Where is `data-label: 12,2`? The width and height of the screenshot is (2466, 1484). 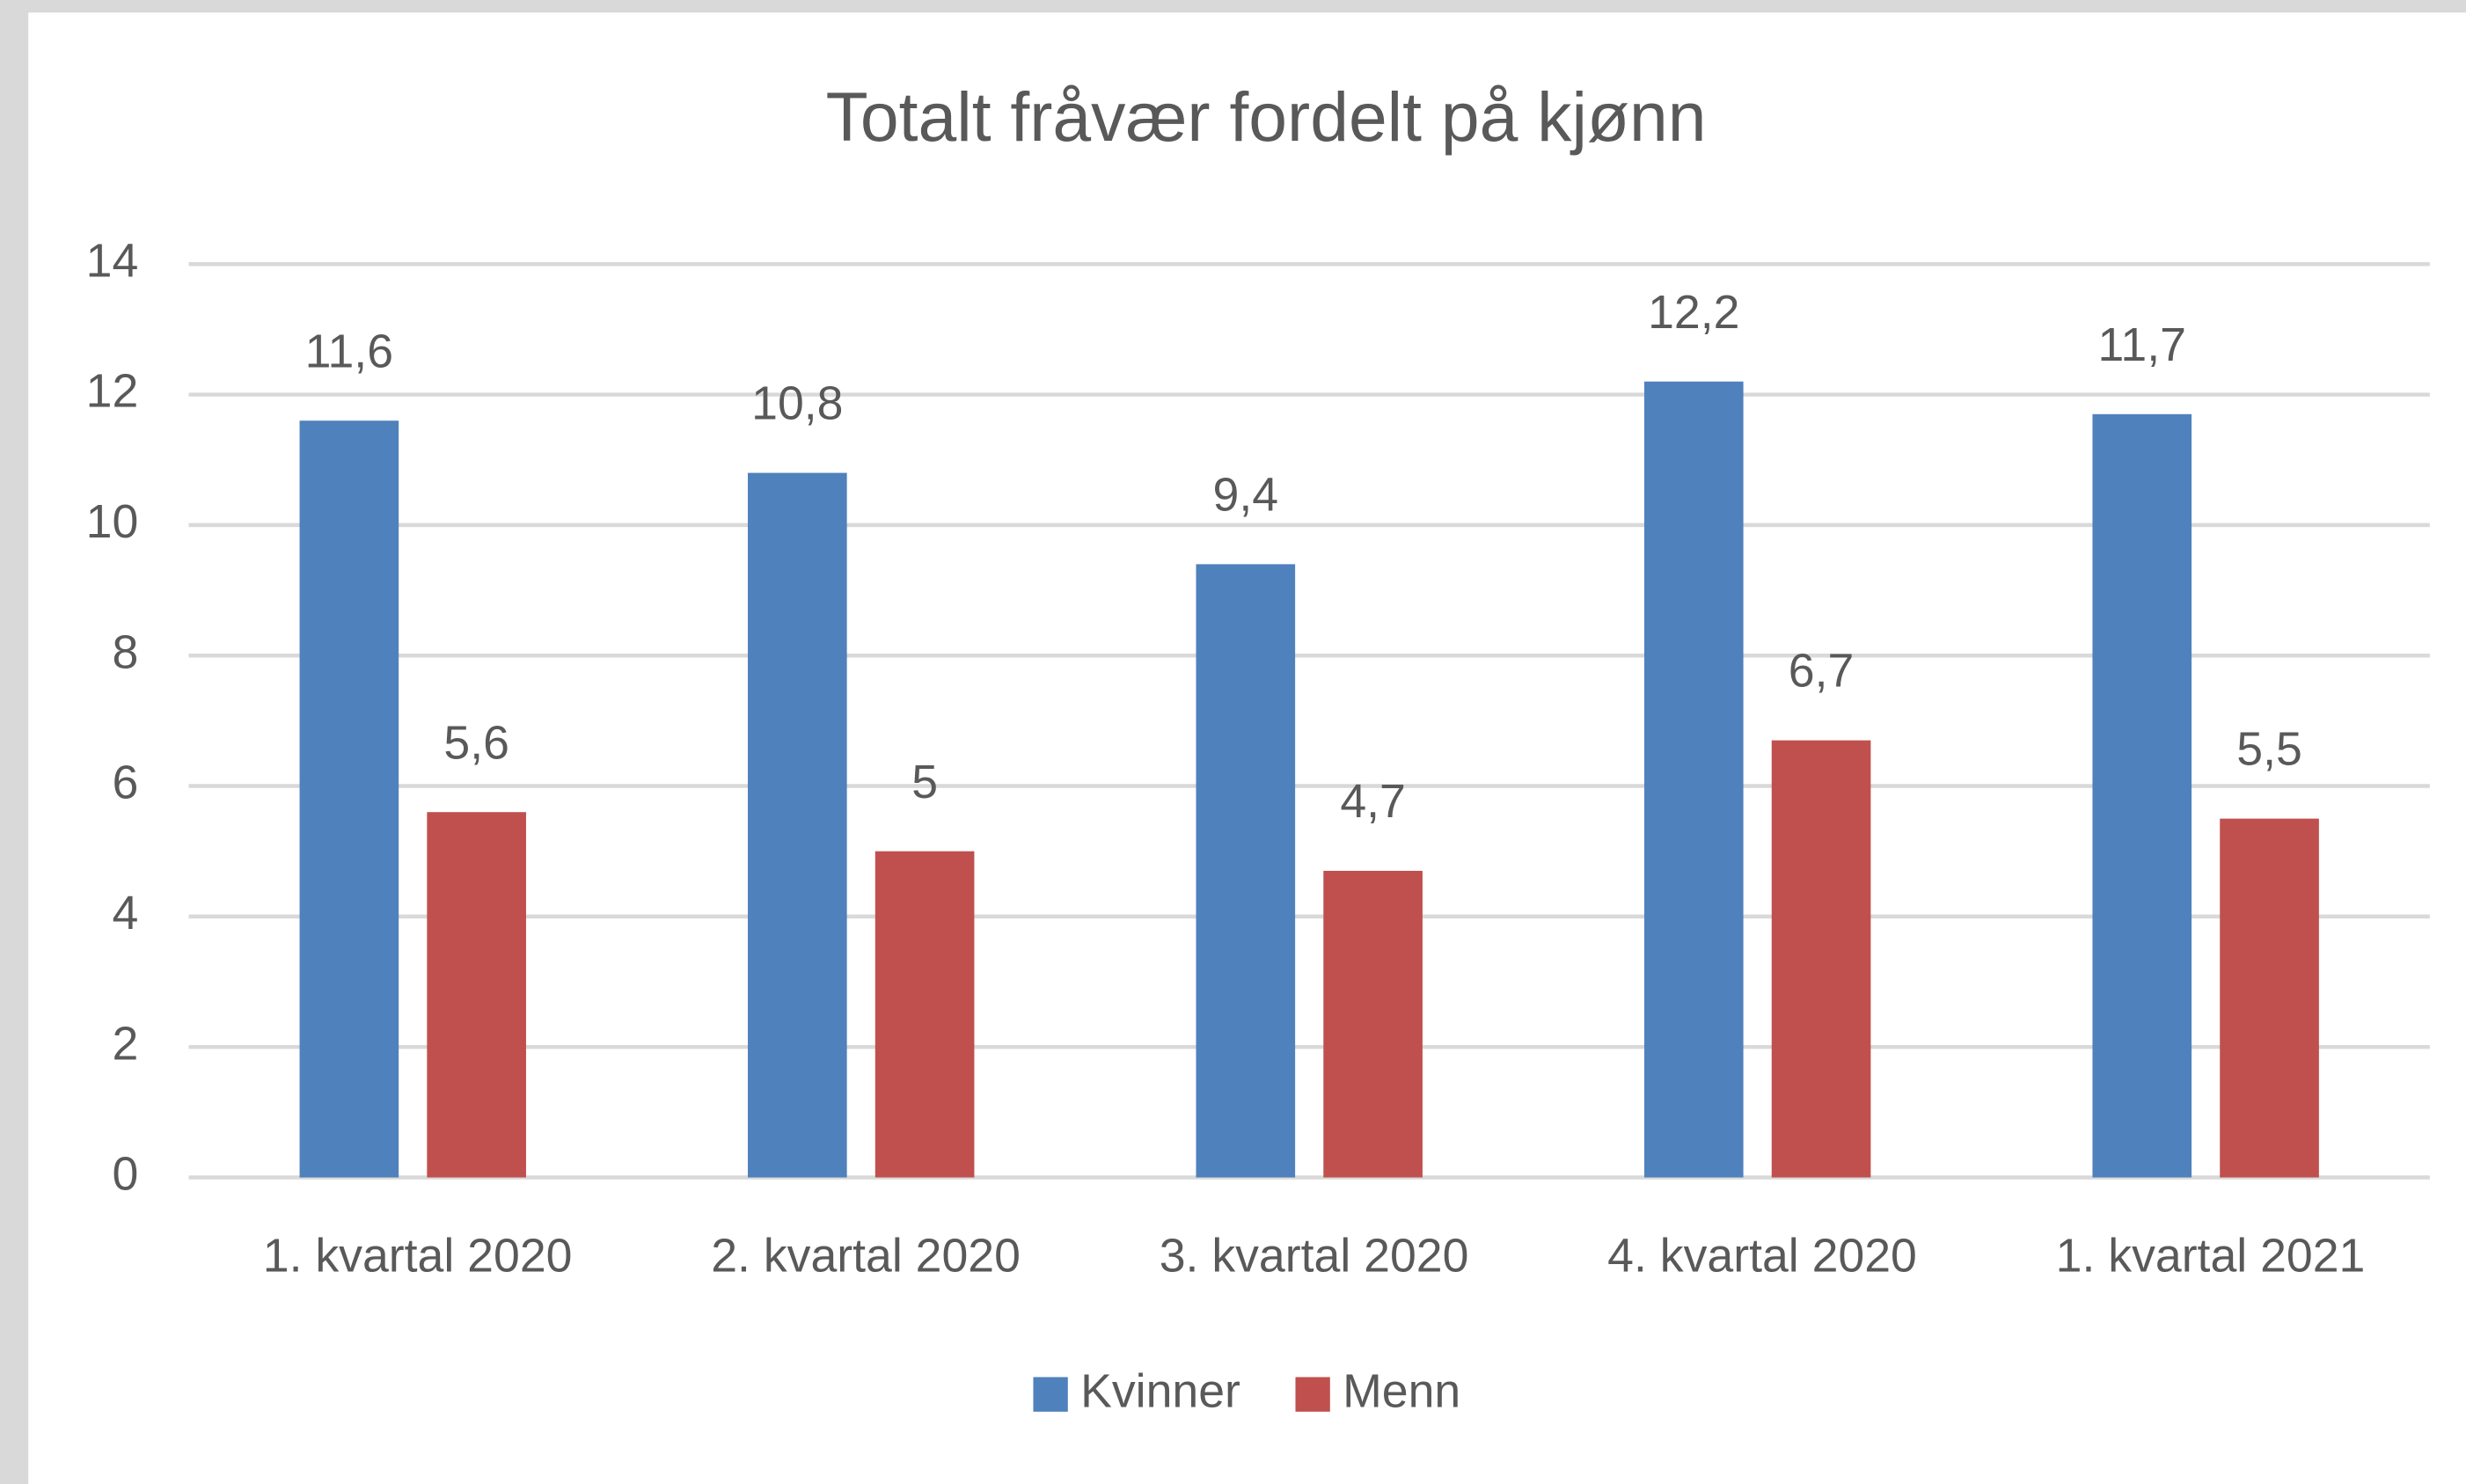 data-label: 12,2 is located at coordinates (1693, 312).